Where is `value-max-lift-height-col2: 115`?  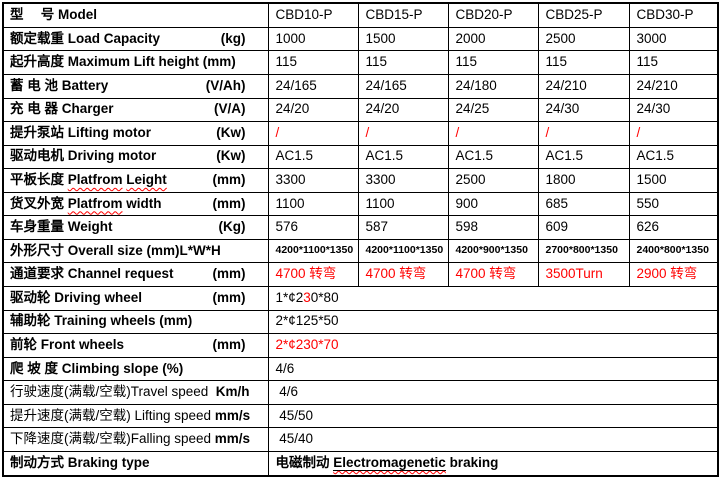
value-max-lift-height-col2: 115 is located at coordinates (403, 62).